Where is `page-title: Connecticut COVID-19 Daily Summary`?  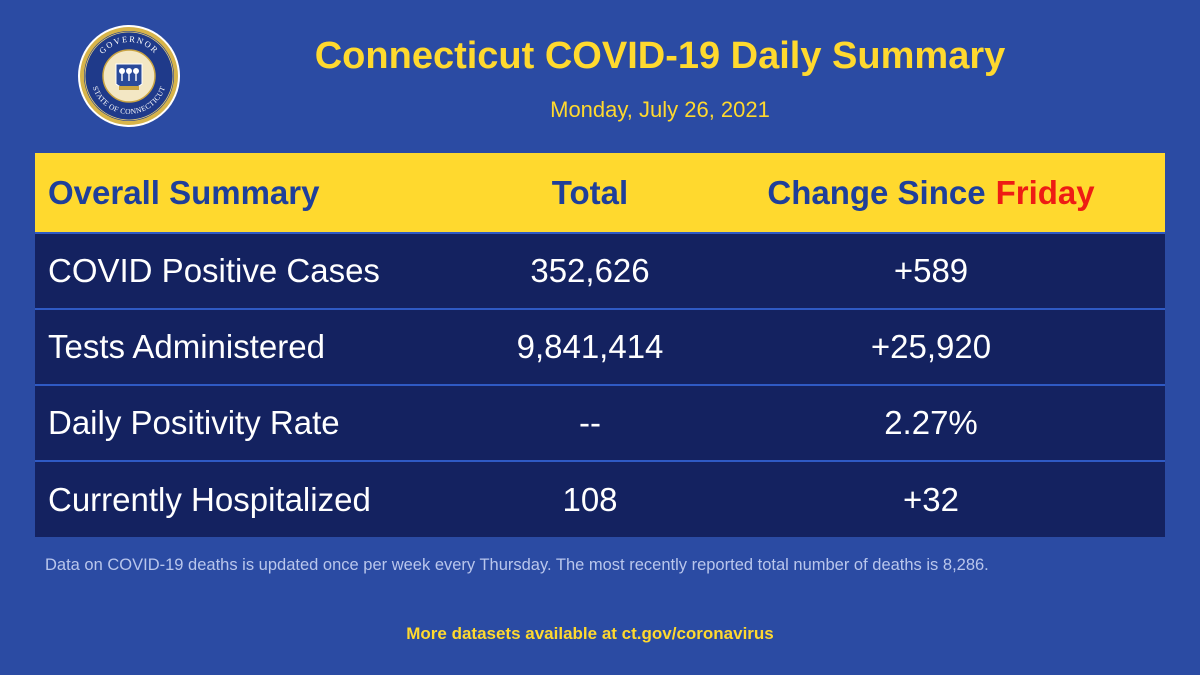 page-title: Connecticut COVID-19 Daily Summary is located at coordinates (660, 56).